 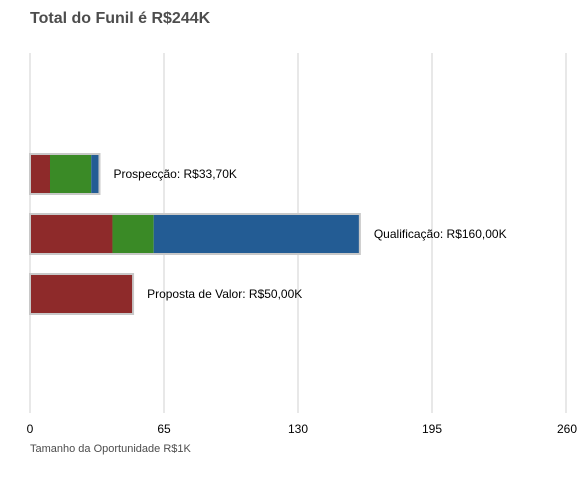 I want to click on x-axis-ticks: 0 65 130 195 260, so click(x=302, y=429).